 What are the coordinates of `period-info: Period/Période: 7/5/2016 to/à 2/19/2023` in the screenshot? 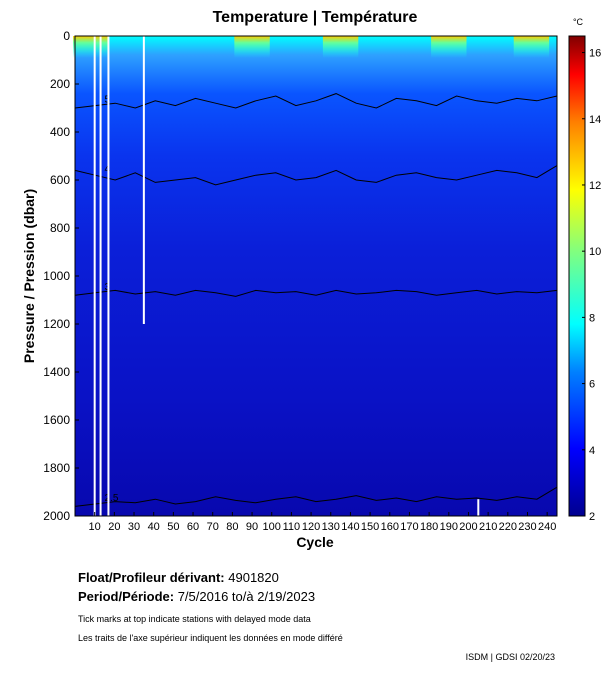 It's located at (196, 596).